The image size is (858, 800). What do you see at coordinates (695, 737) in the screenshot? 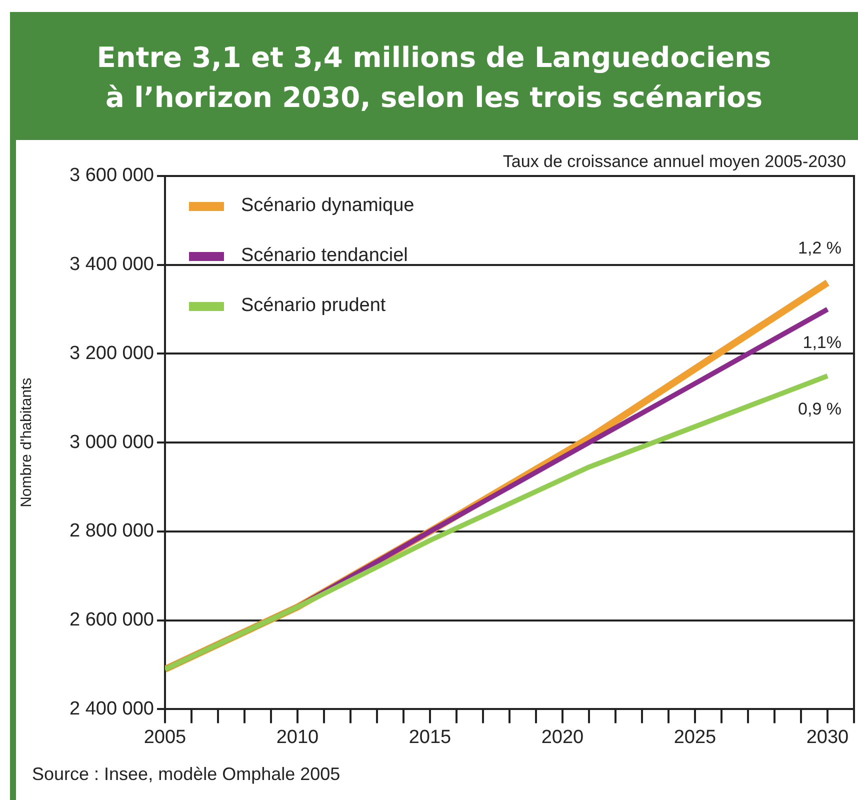
I see `x-tick-label: 2025` at bounding box center [695, 737].